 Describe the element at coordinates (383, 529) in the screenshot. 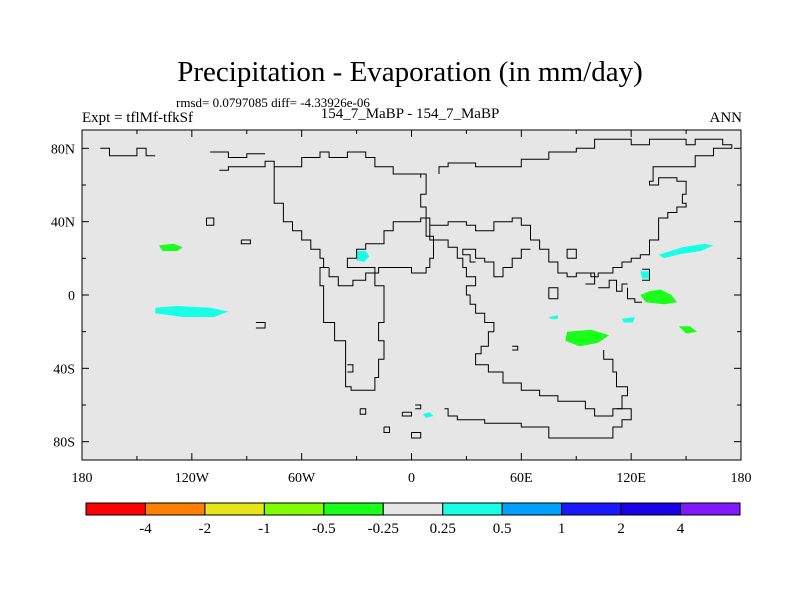

I see `colorbar-label: -0.25` at that location.